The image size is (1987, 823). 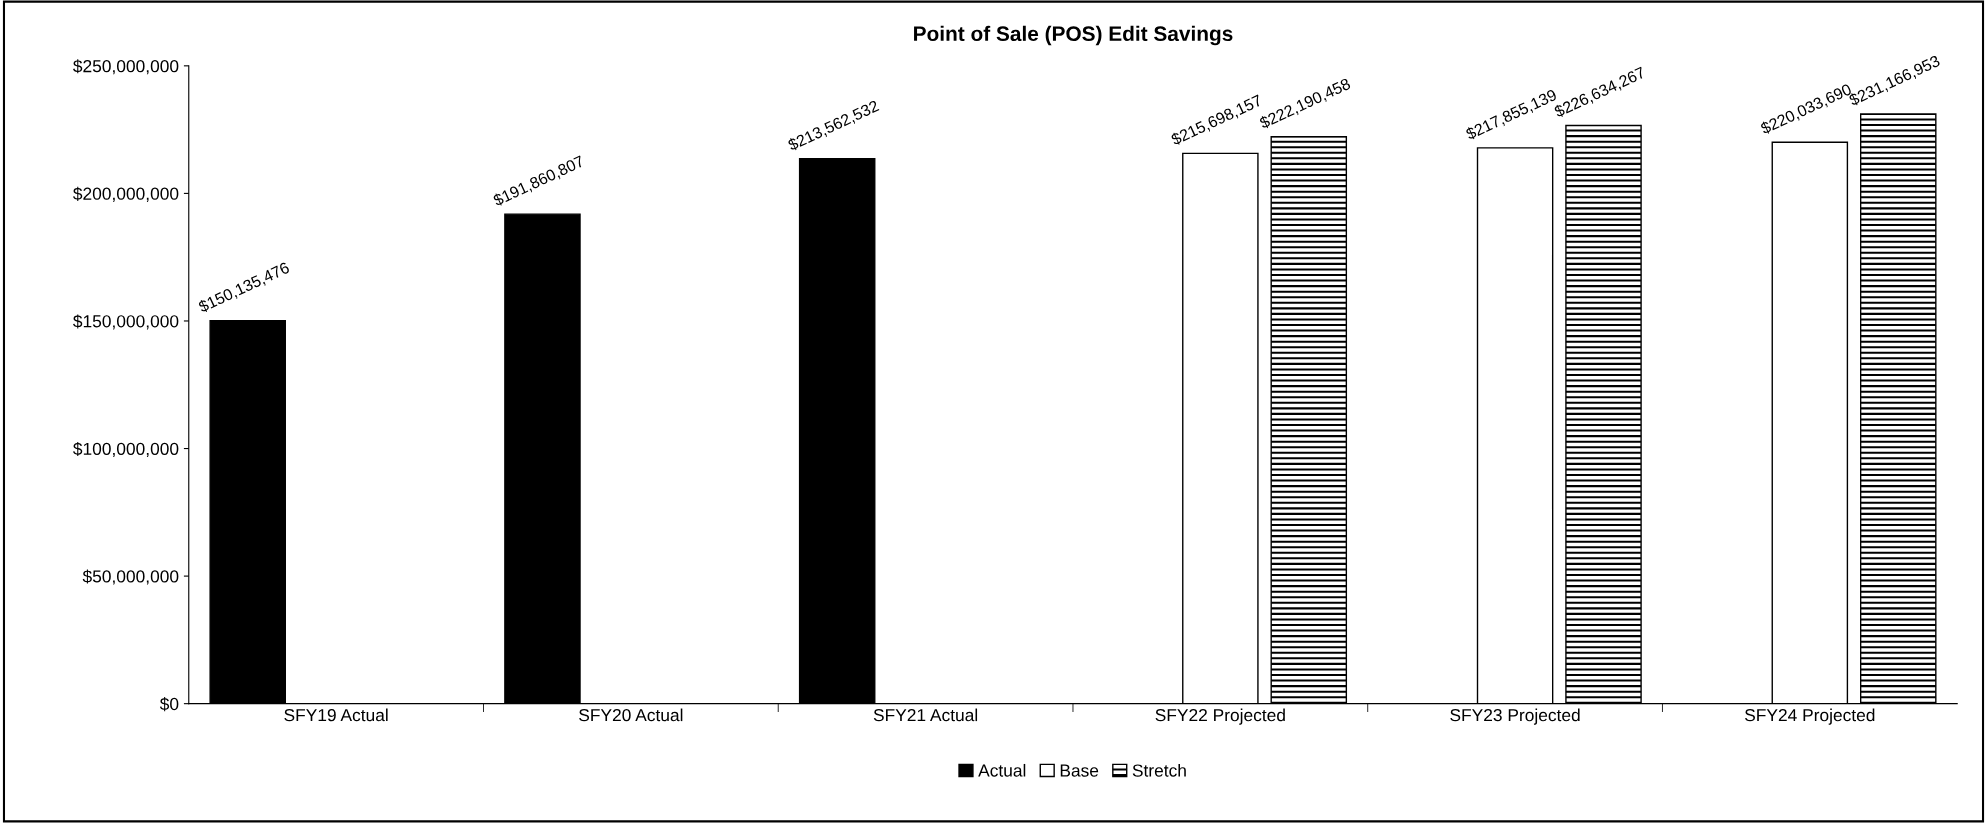 I want to click on x-tick-label: SFY20 Actual, so click(x=631, y=715).